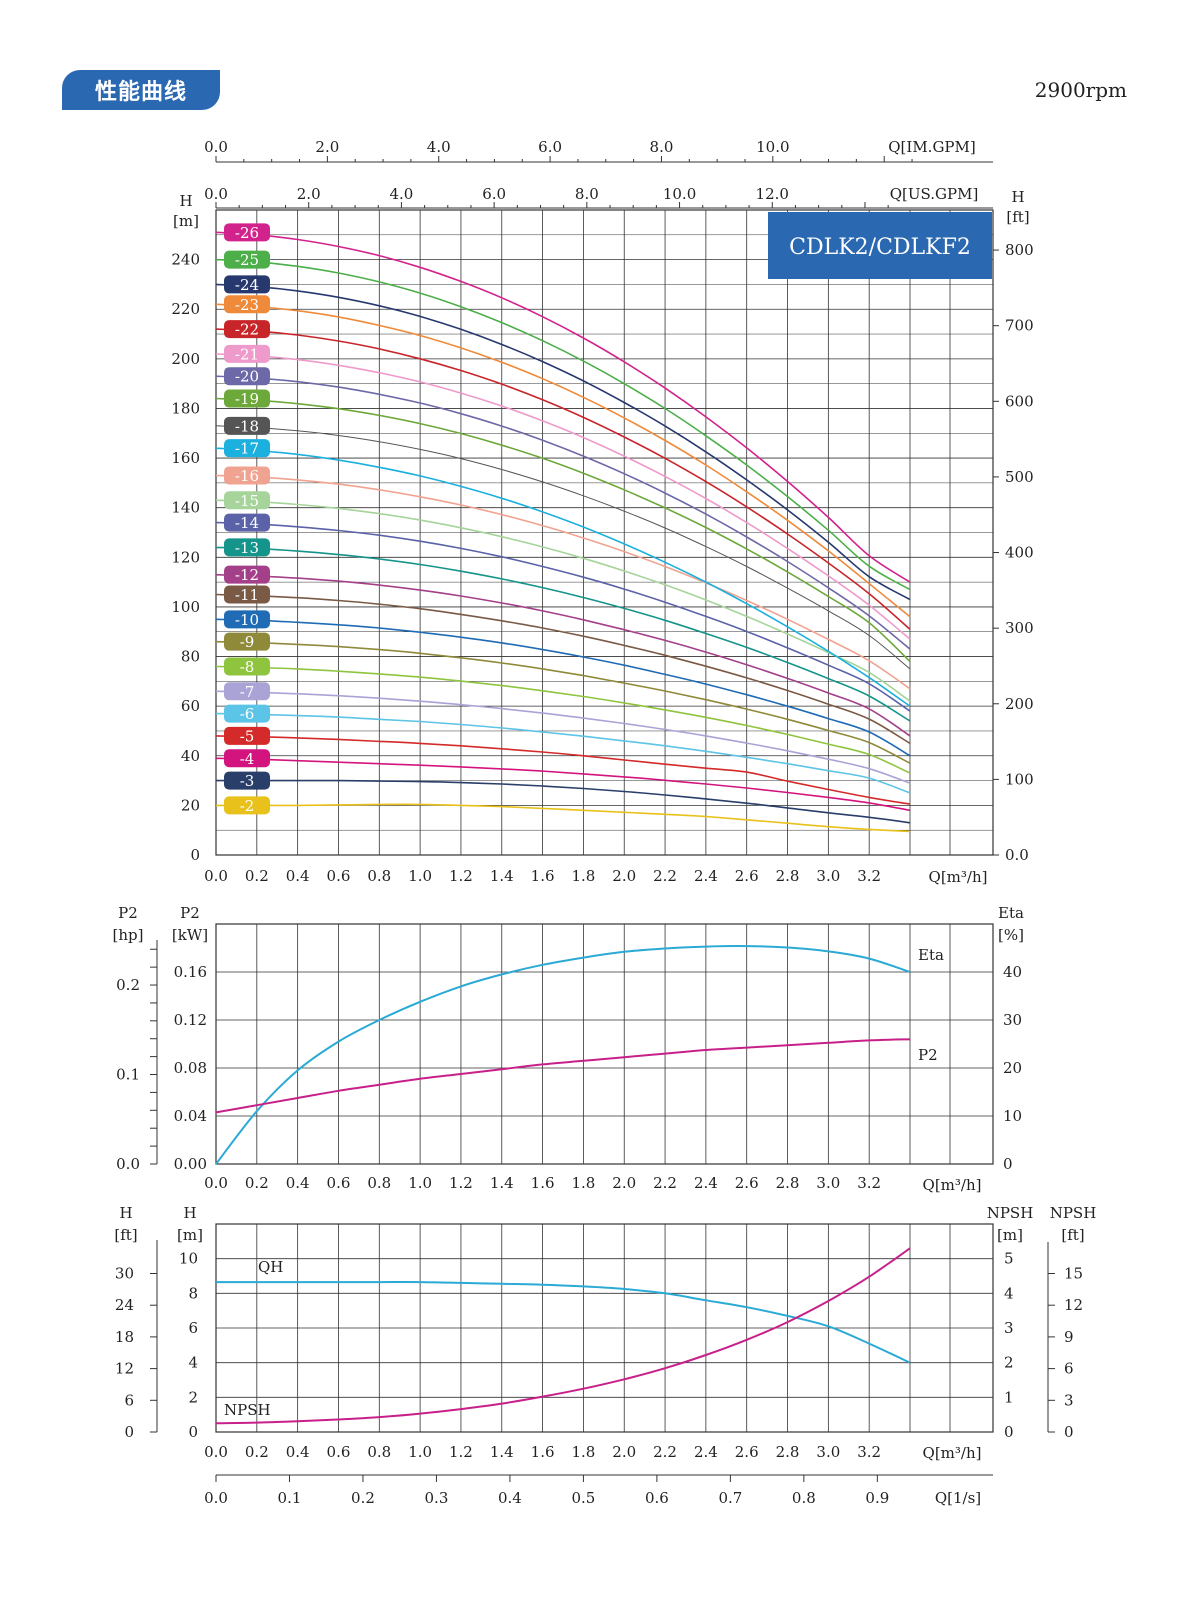 The height and width of the screenshot is (1600, 1203). I want to click on eta-curve, so click(563, 1055).